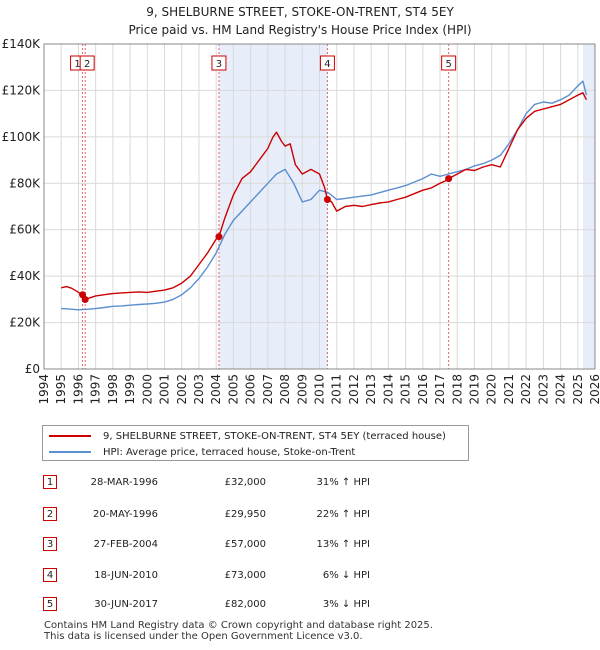 The image size is (600, 650). I want to click on y-tick-label: £0, so click(32, 369).